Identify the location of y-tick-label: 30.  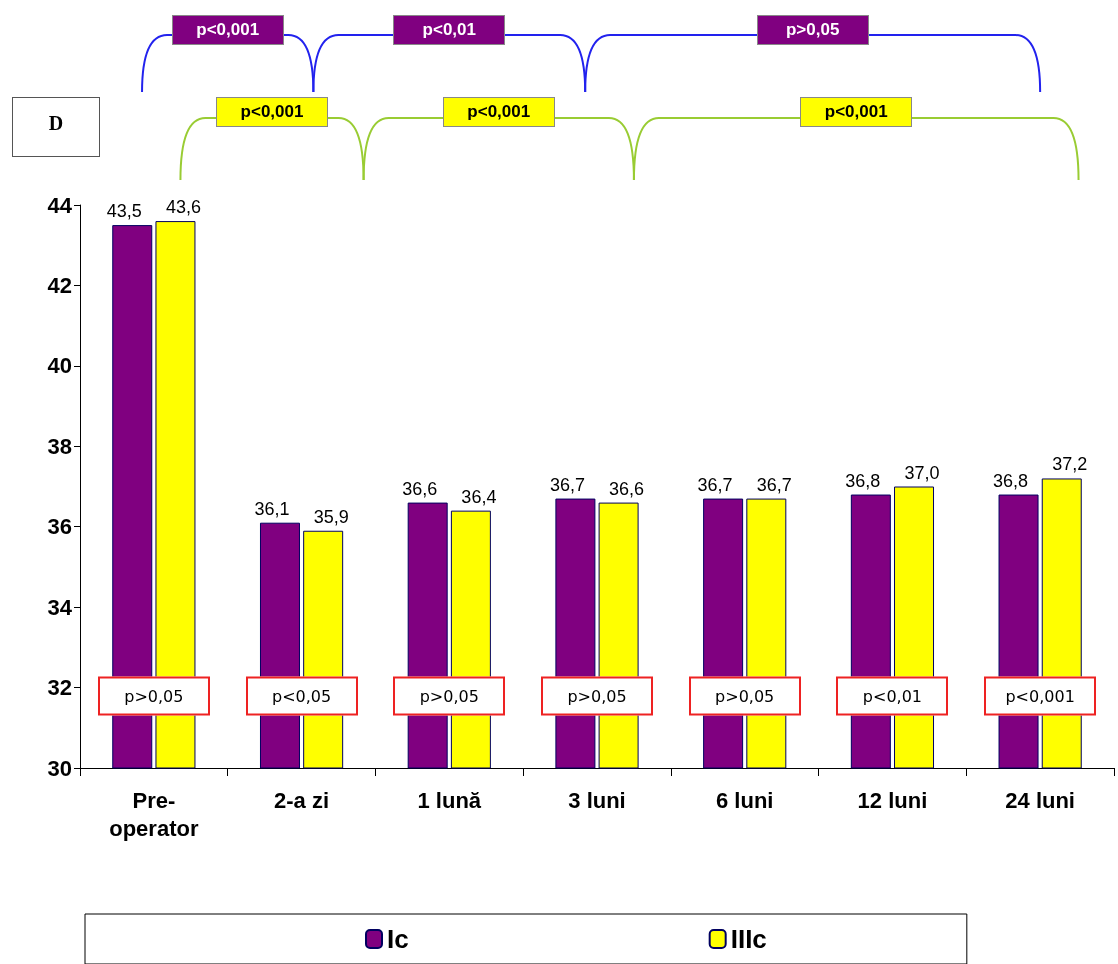
(59, 768).